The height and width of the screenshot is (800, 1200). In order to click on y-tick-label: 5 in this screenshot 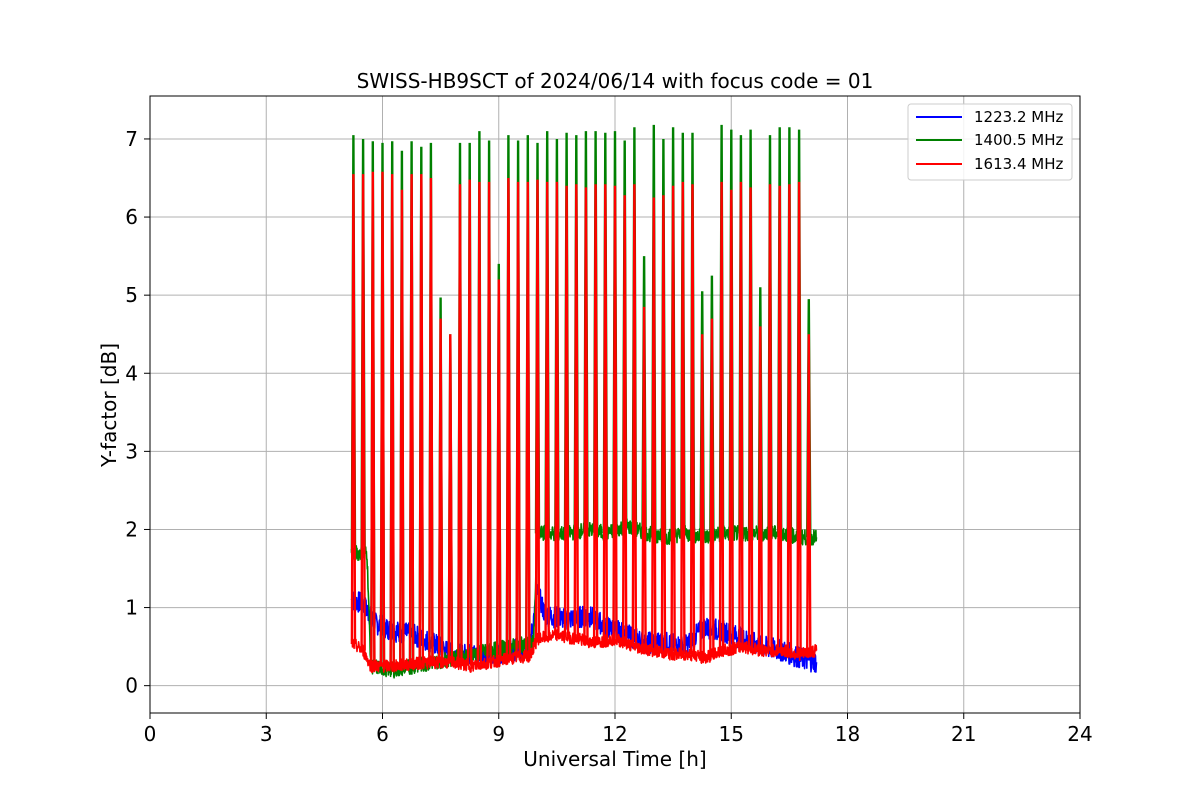, I will do `click(131, 295)`.